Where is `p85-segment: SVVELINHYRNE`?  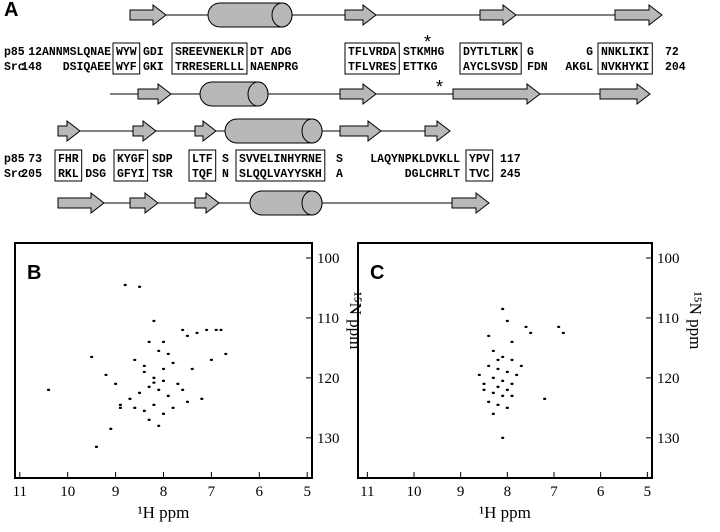 p85-segment: SVVELINHYRNE is located at coordinates (280, 159).